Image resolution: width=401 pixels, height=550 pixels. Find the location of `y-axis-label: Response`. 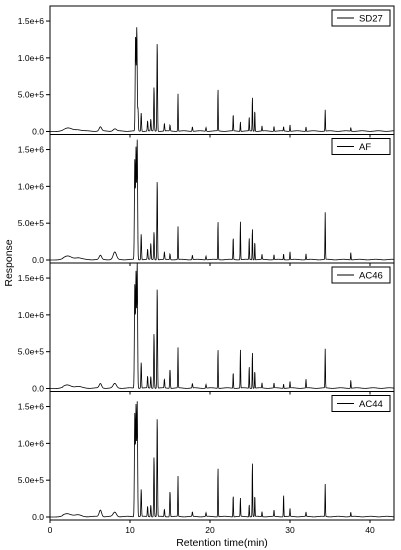

y-axis-label: Response is located at coordinates (9, 262).